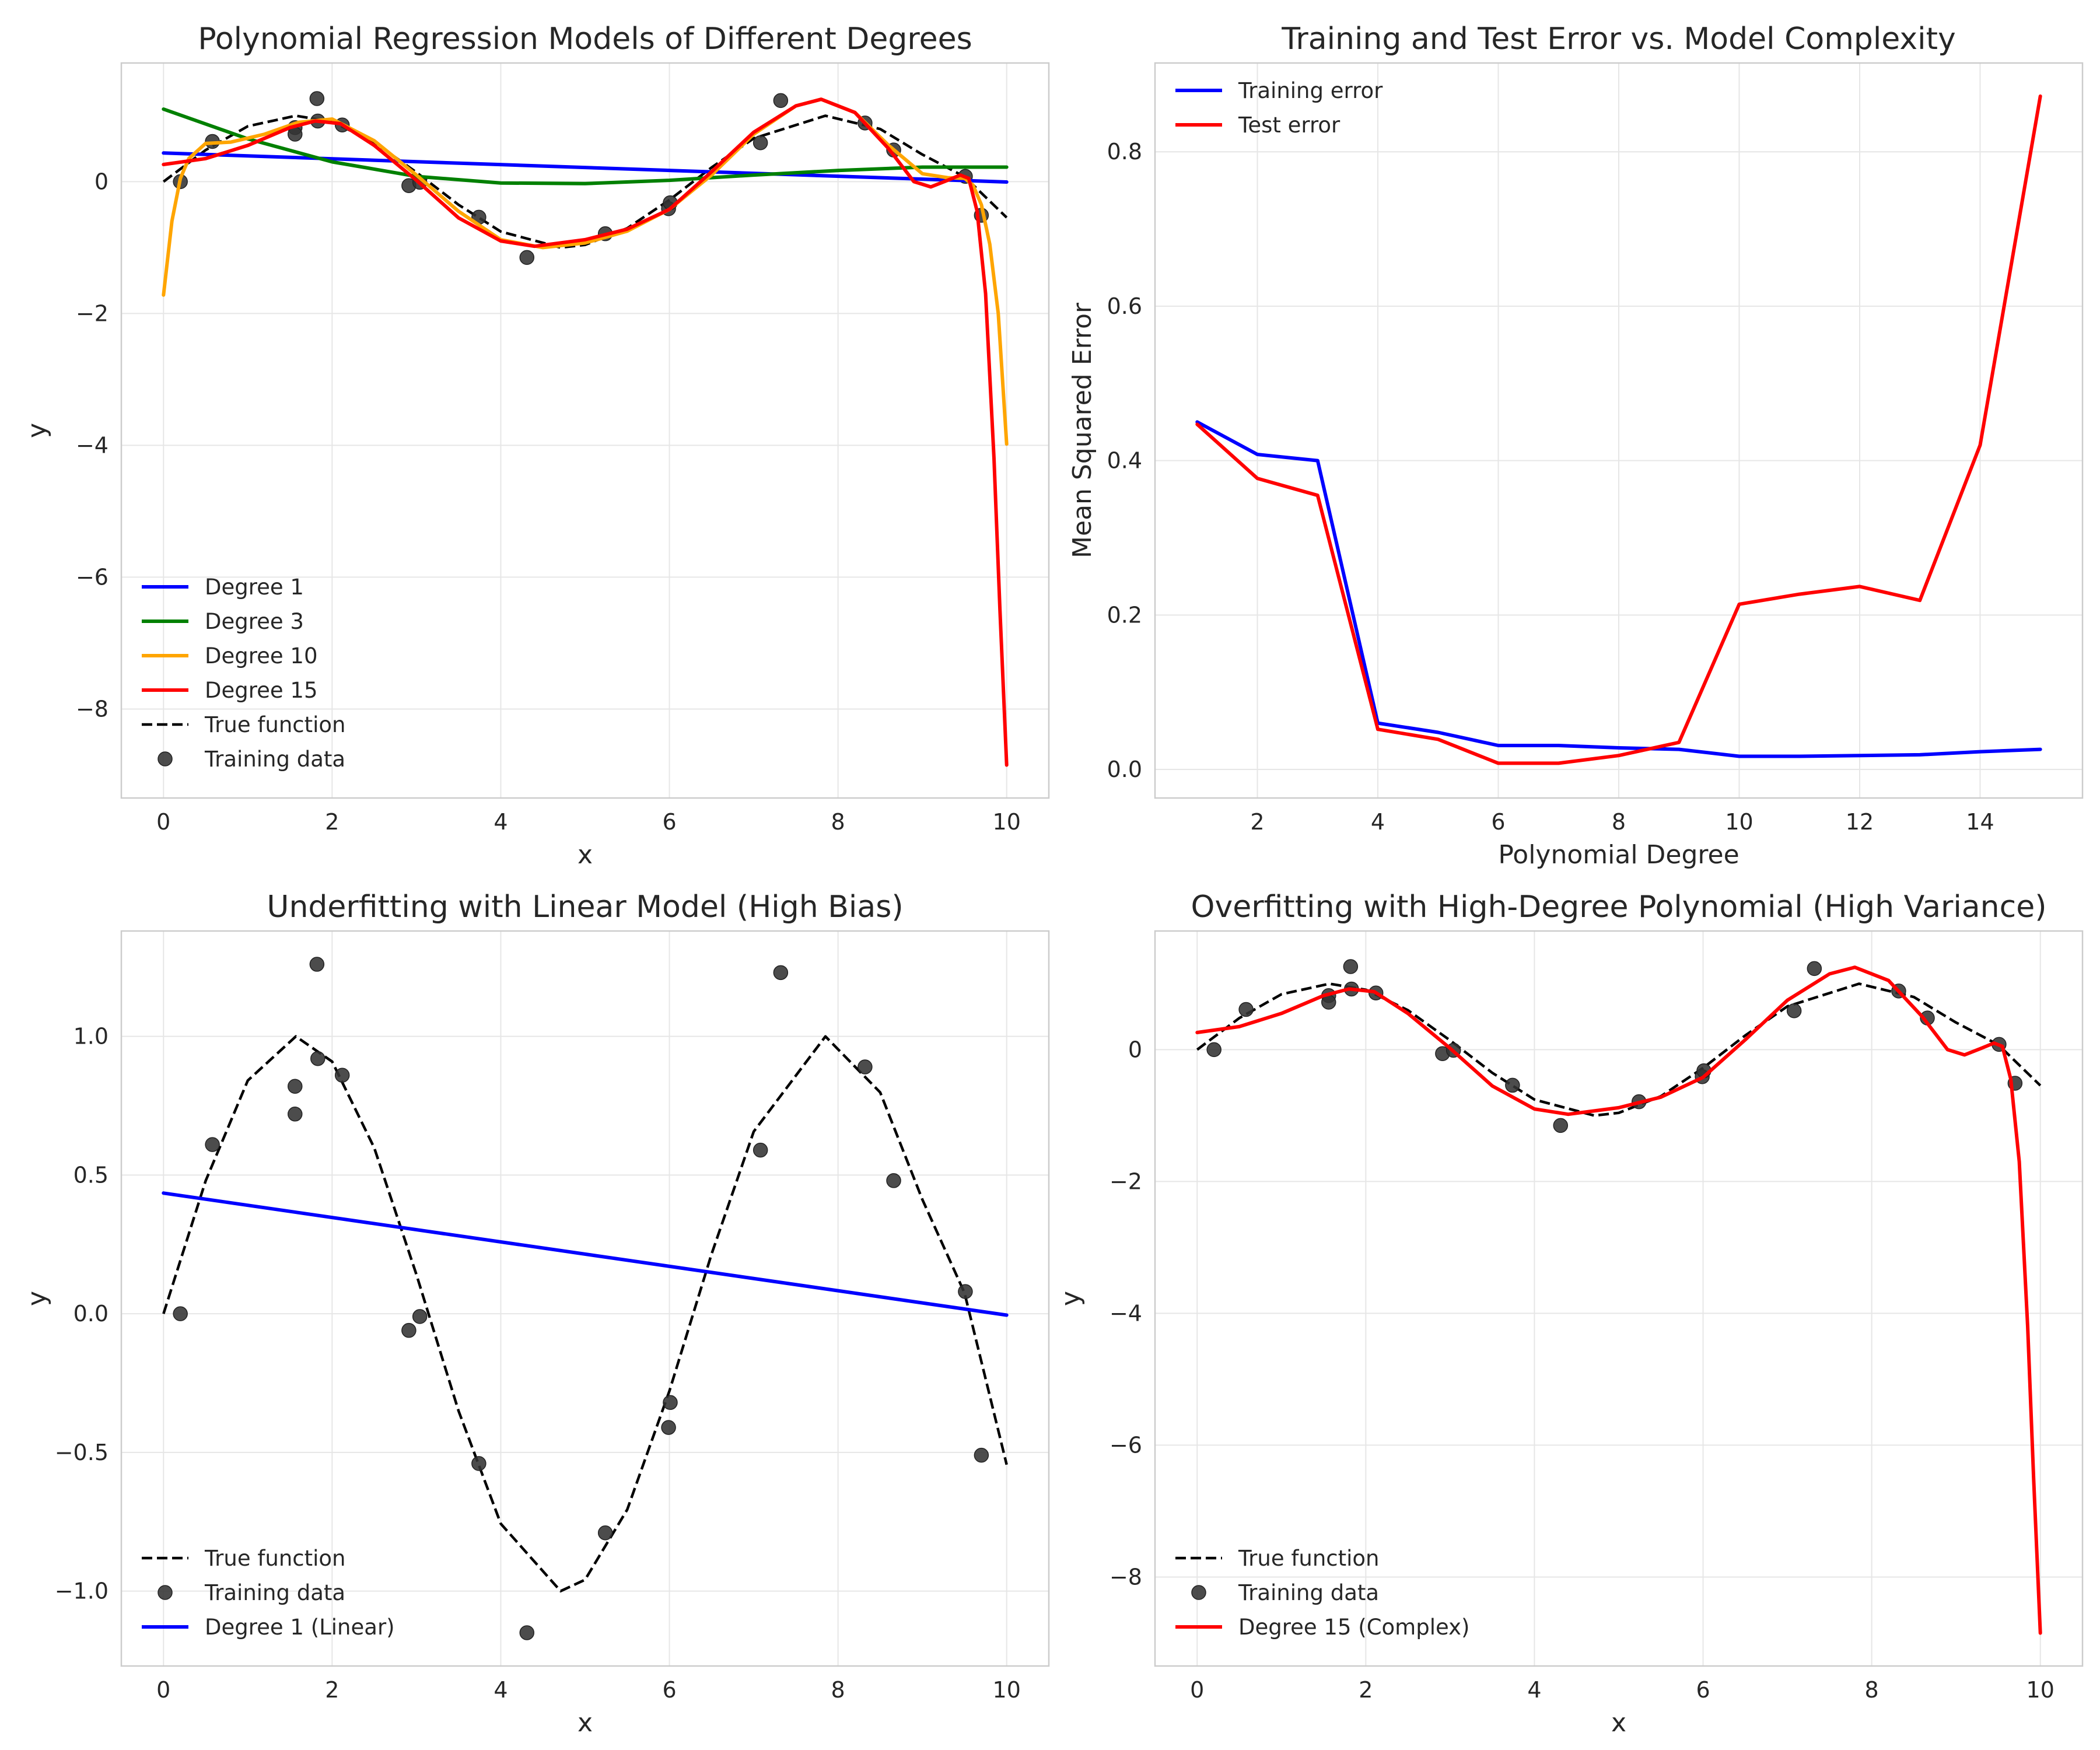 This screenshot has height=1750, width=2100. What do you see at coordinates (1082, 430) in the screenshot?
I see `y-axis-label: Mean Squared Error` at bounding box center [1082, 430].